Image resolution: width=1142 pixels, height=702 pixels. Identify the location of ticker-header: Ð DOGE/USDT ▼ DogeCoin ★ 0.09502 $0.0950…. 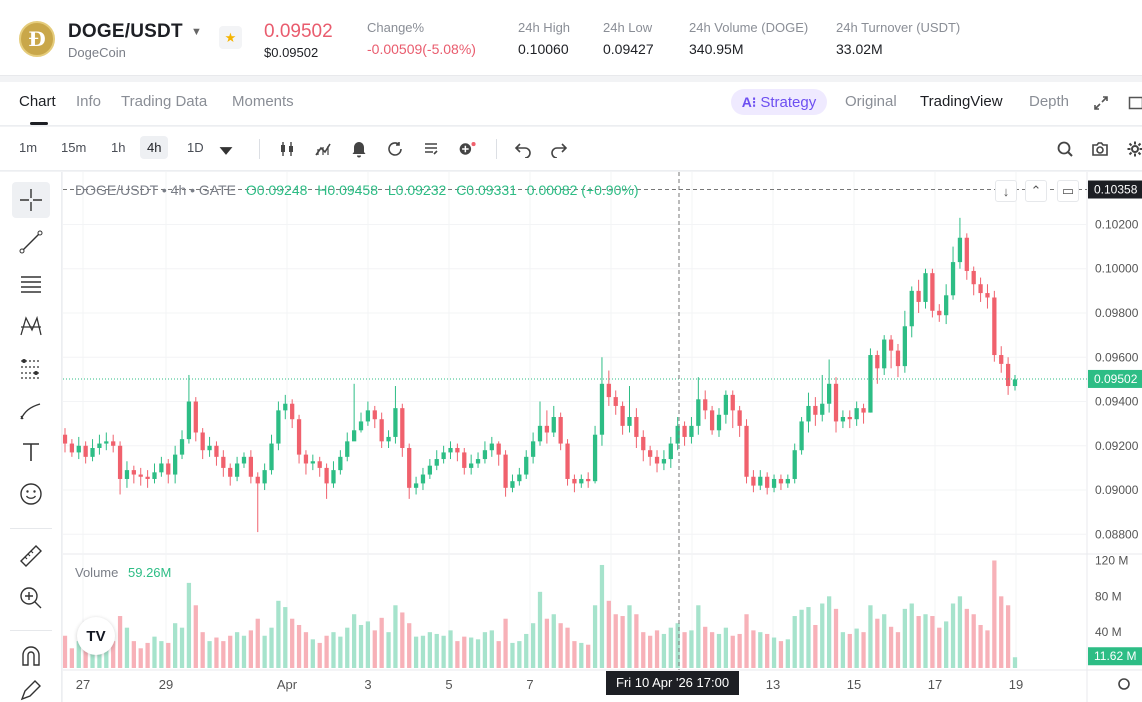
(571, 38).